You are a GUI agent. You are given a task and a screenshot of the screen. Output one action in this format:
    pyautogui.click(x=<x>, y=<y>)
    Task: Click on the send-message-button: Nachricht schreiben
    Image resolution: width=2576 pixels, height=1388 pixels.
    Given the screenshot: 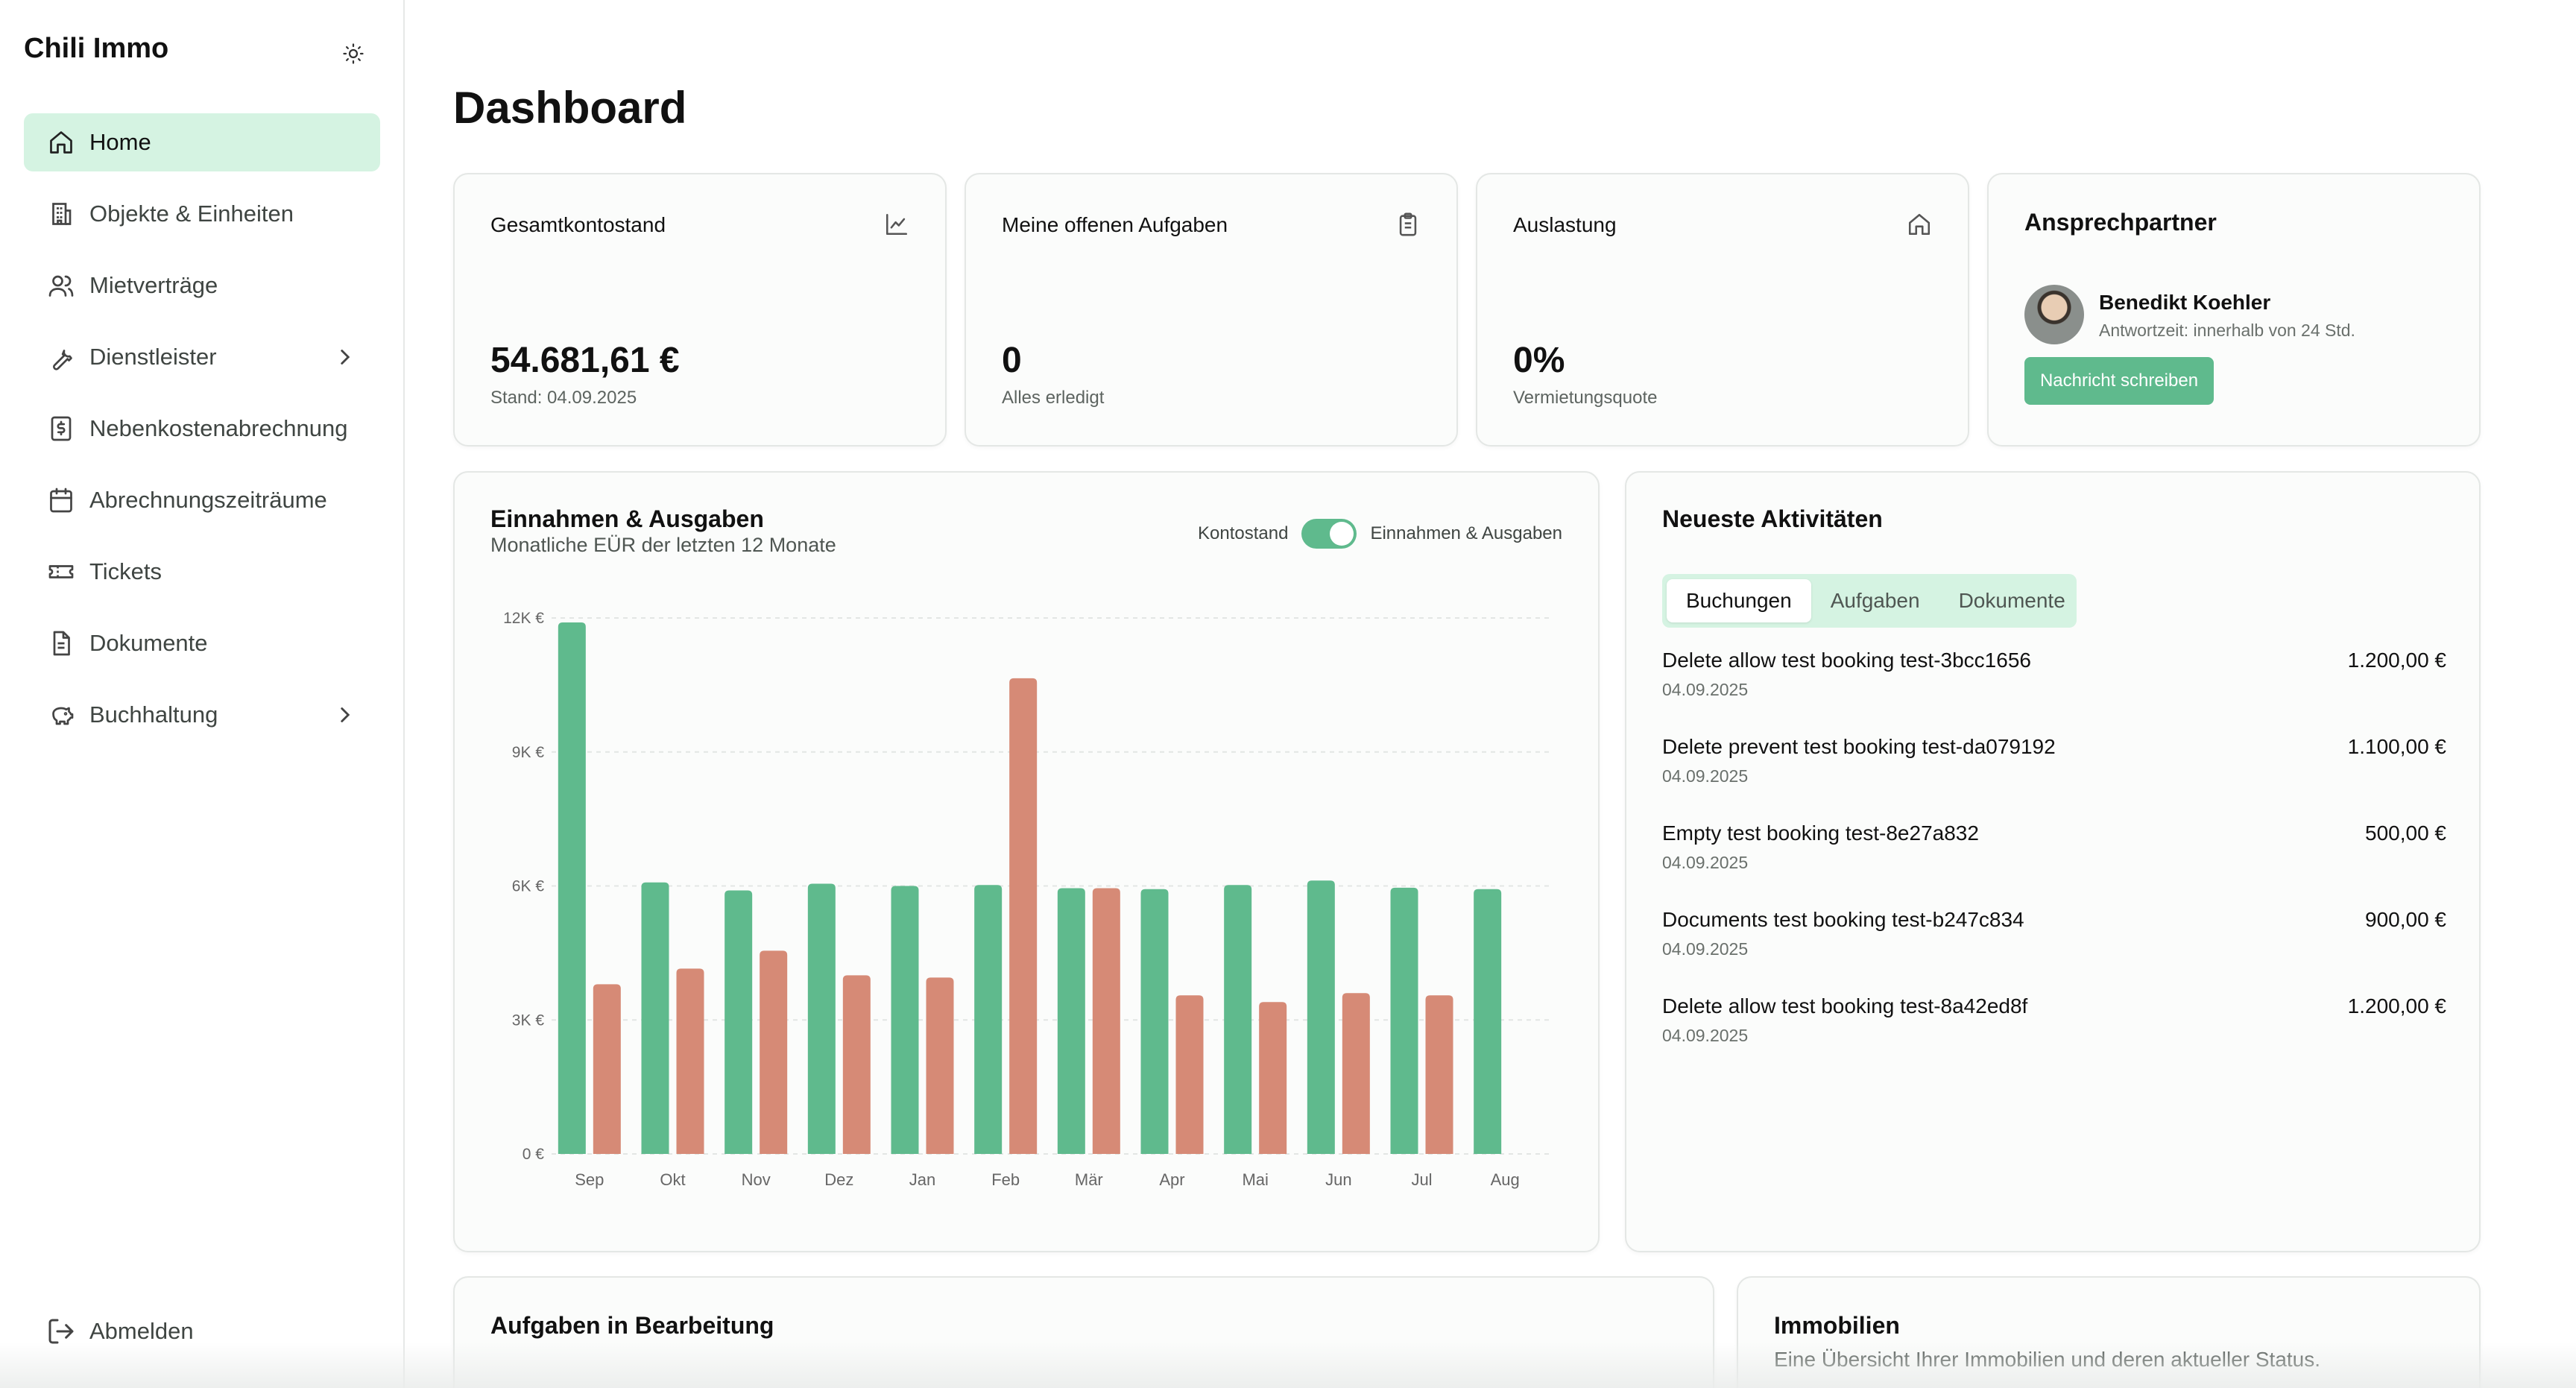 What is the action you would take?
    pyautogui.click(x=2119, y=381)
    